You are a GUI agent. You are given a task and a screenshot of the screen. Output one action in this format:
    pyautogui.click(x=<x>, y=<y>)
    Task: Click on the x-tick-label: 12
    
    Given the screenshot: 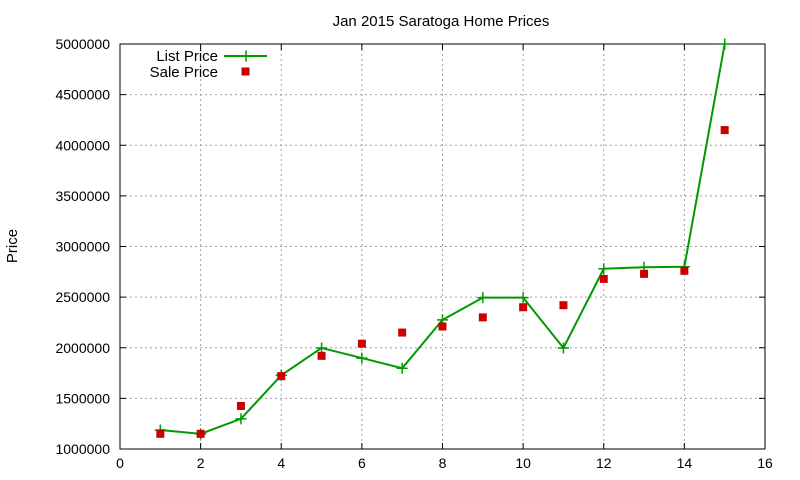 What is the action you would take?
    pyautogui.click(x=604, y=463)
    